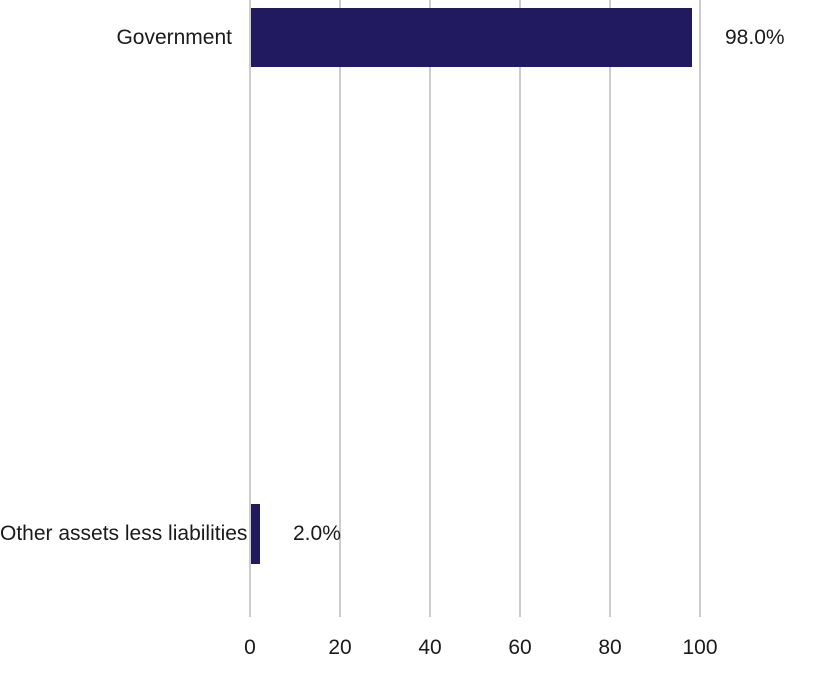 Image resolution: width=816 pixels, height=682 pixels. I want to click on bar-other-assets-less-liabilities, so click(255, 534).